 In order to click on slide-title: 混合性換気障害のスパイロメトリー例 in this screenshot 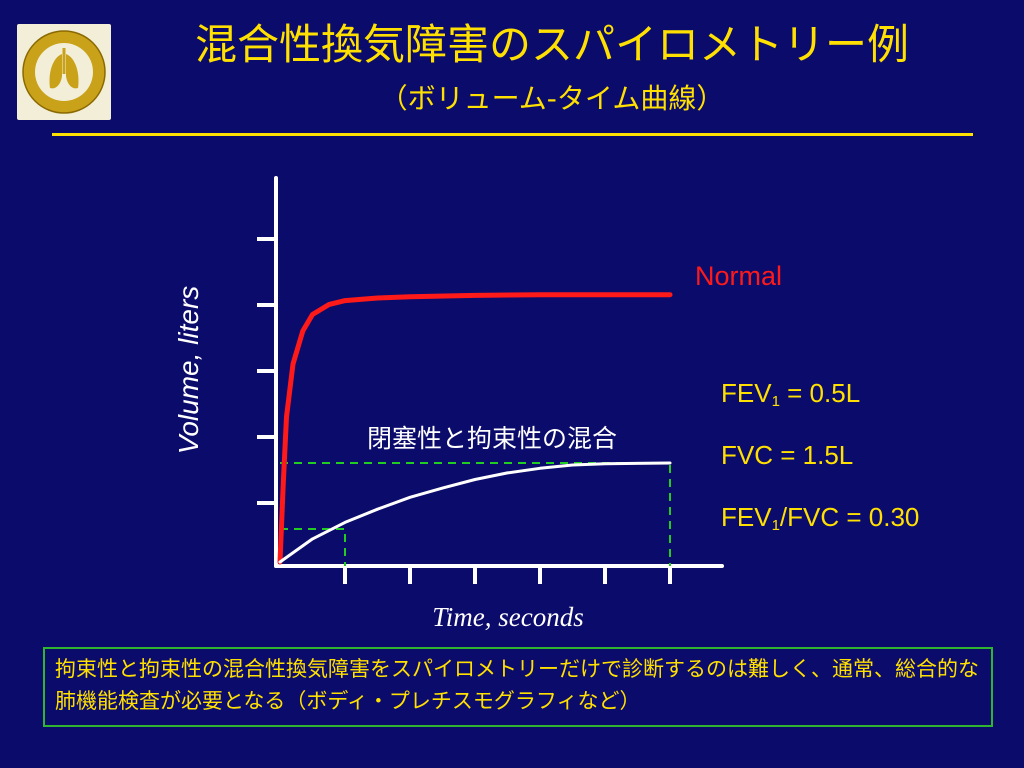, I will do `click(551, 44)`.